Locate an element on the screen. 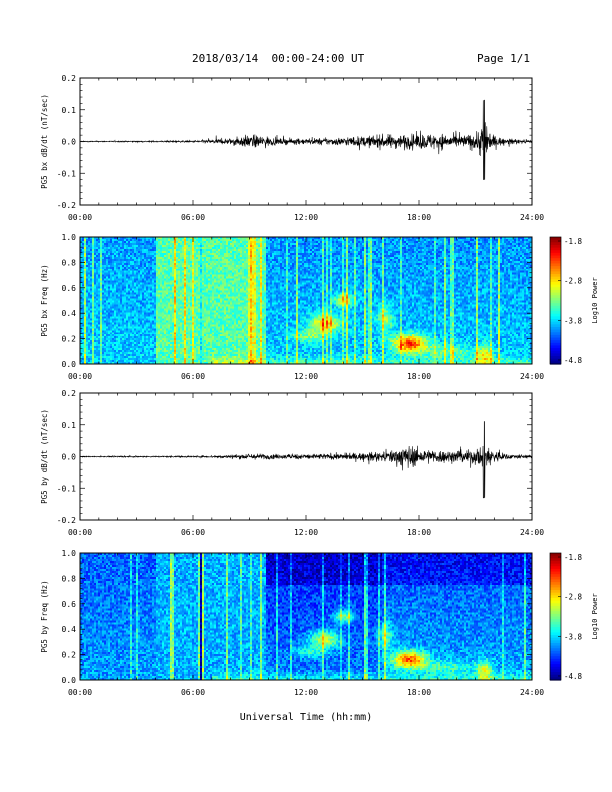 This screenshot has height=792, width=612. x-tick-label: 00:00 is located at coordinates (80, 692).